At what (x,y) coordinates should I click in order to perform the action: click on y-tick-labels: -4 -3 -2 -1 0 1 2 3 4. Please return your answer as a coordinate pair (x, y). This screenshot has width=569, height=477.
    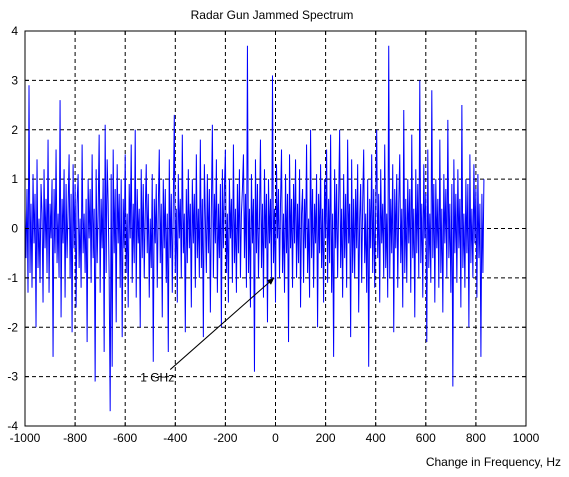
    Looking at the image, I should click on (12, 228).